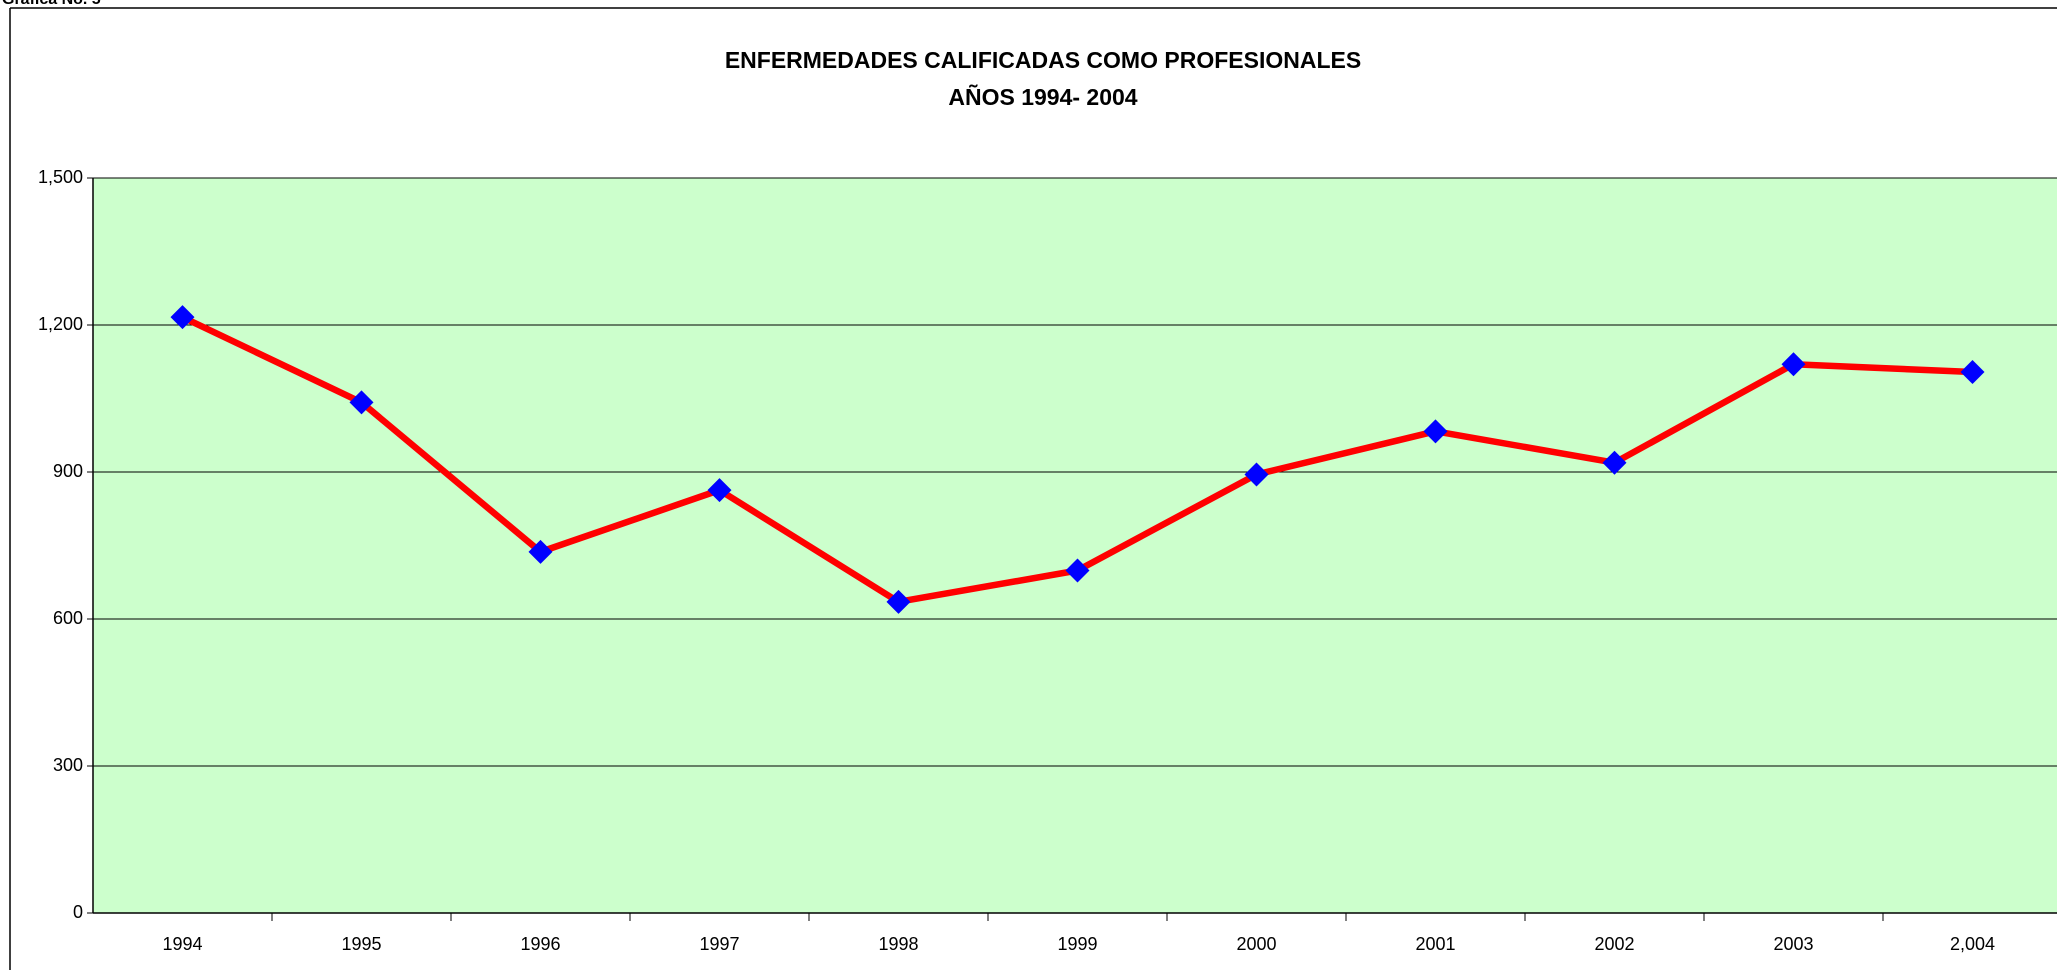 The width and height of the screenshot is (2057, 970). I want to click on chart-subtitle: AÑOS 1994- 2004, so click(1042, 96).